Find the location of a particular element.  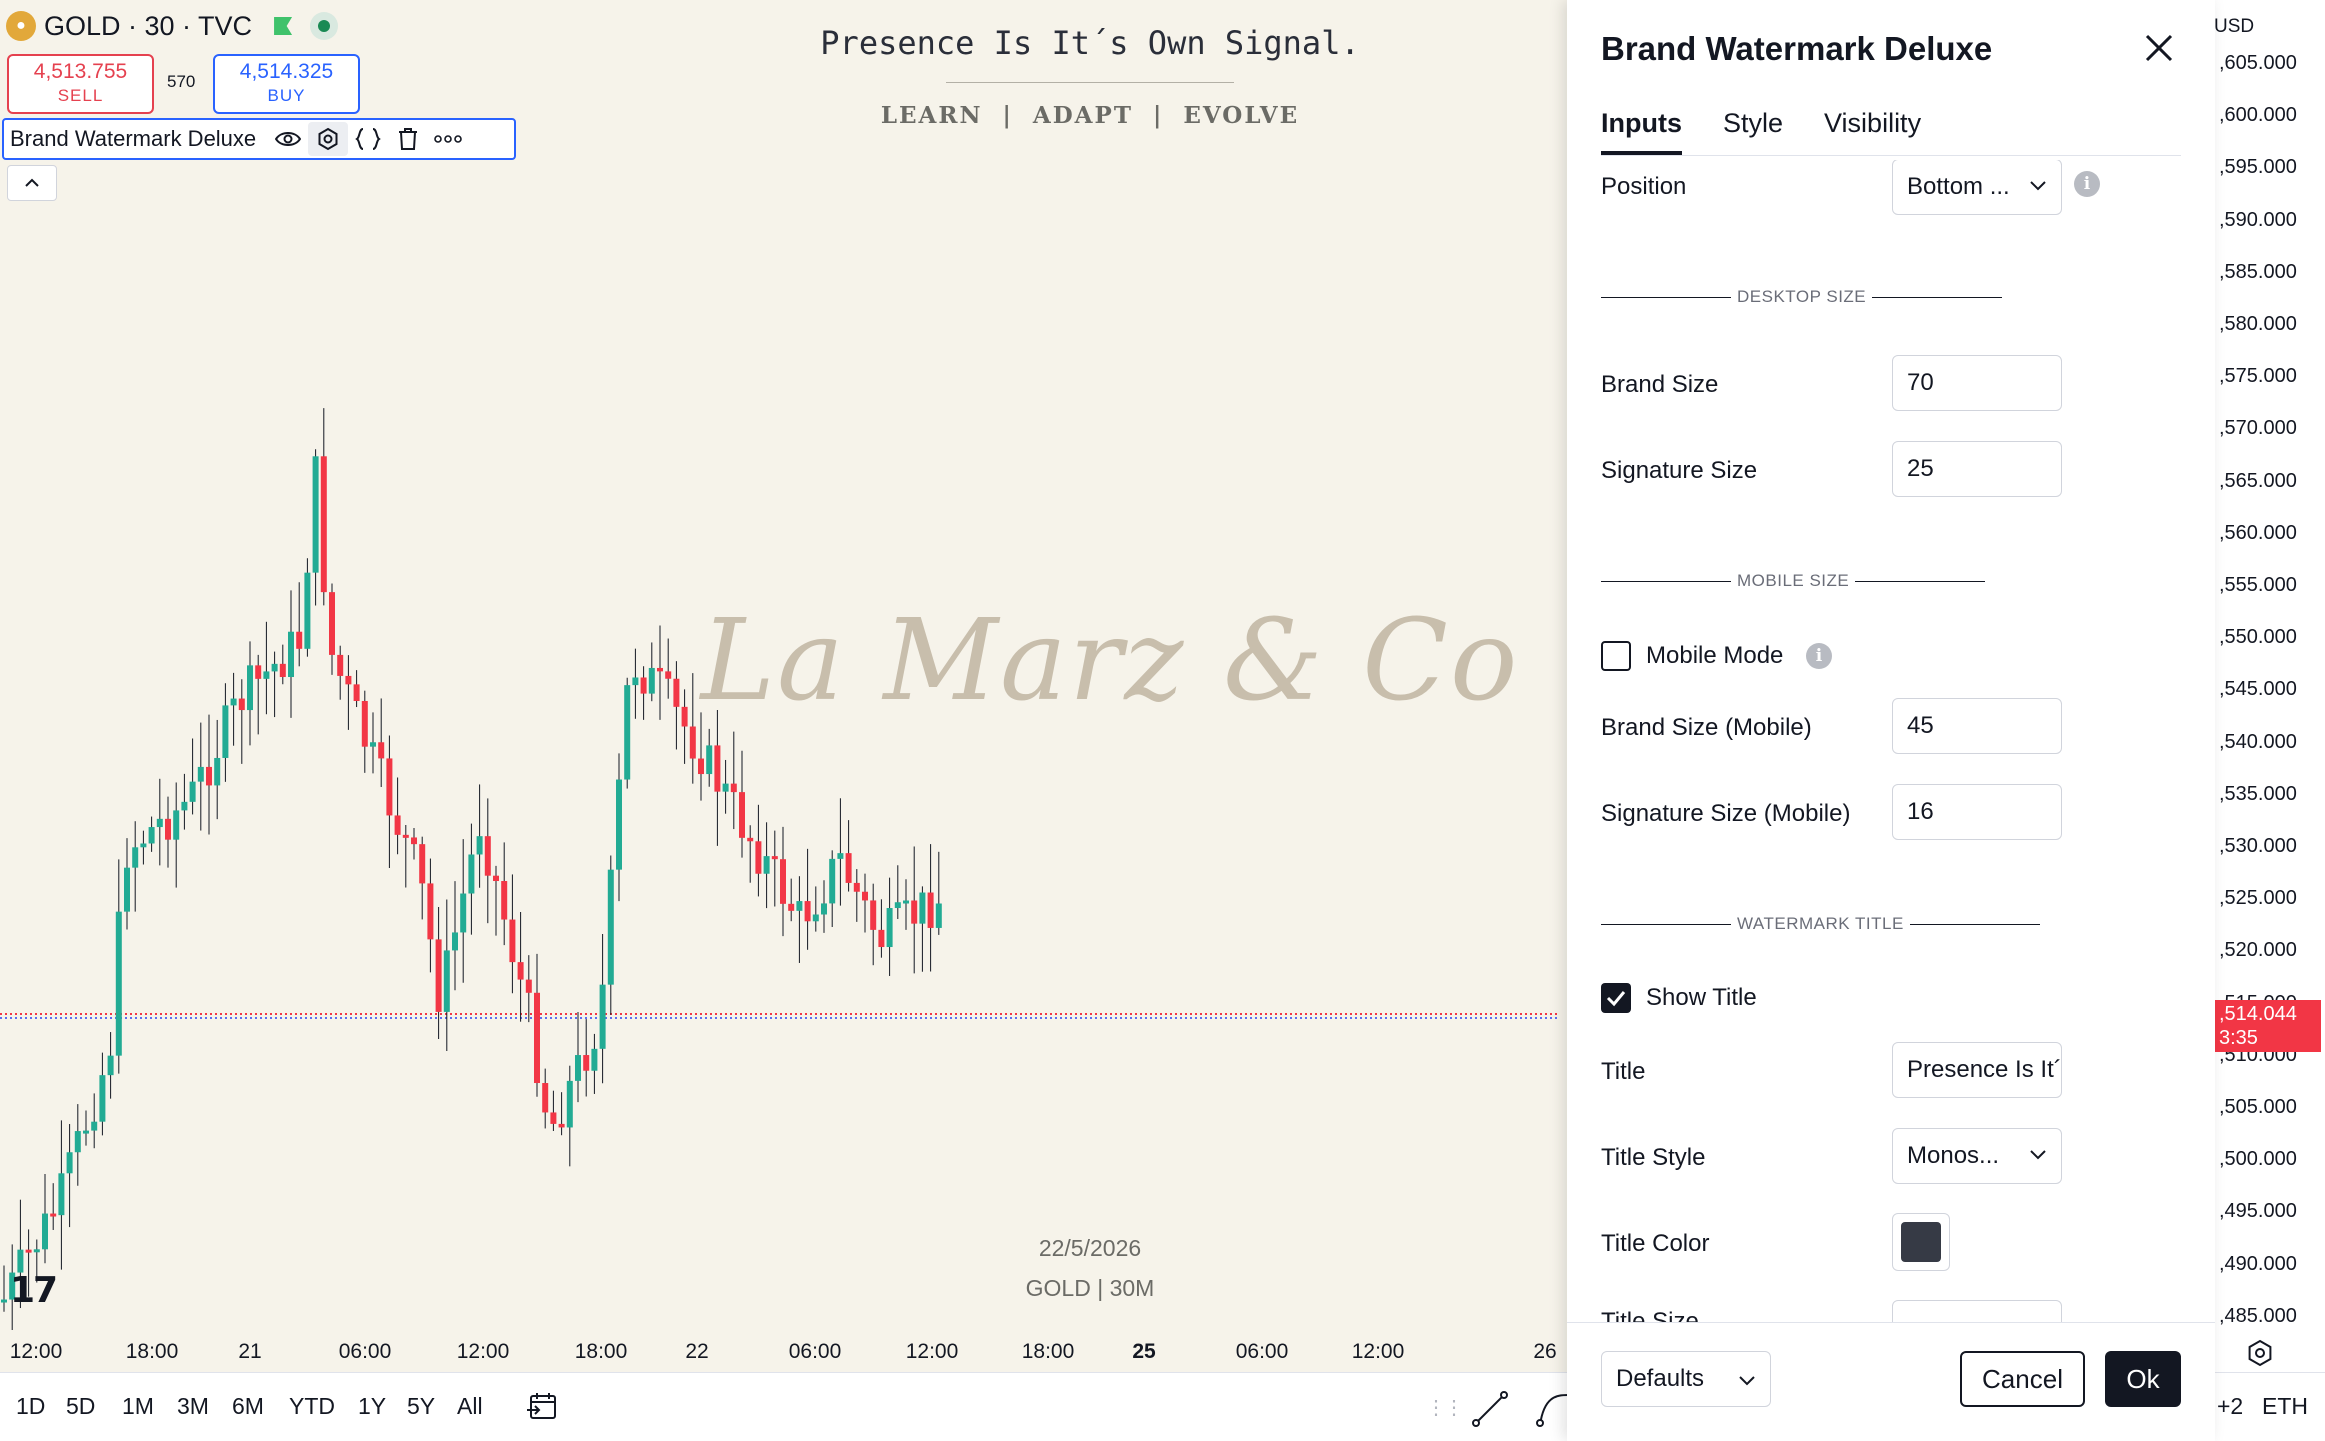

settings-icon is located at coordinates (328, 139).